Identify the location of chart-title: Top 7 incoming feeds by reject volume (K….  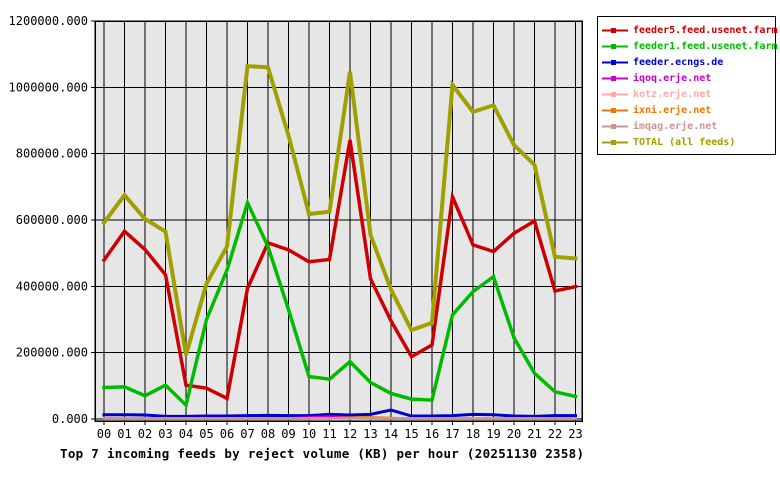
(322, 453).